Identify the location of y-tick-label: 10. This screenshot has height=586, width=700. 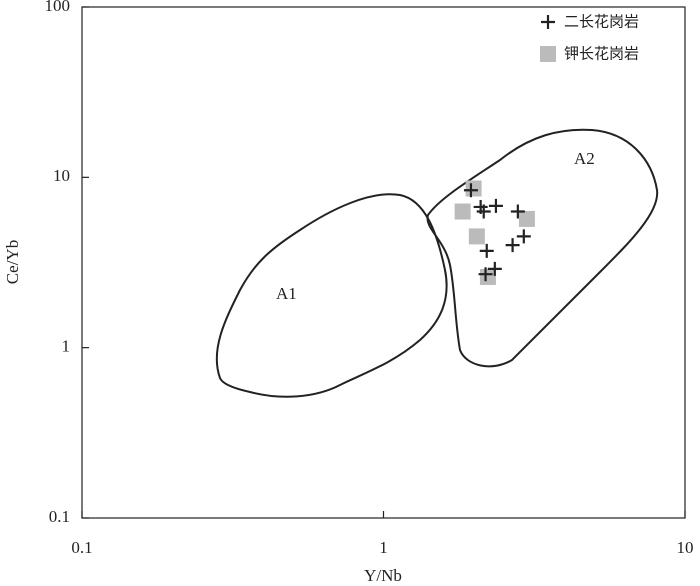
(61, 175).